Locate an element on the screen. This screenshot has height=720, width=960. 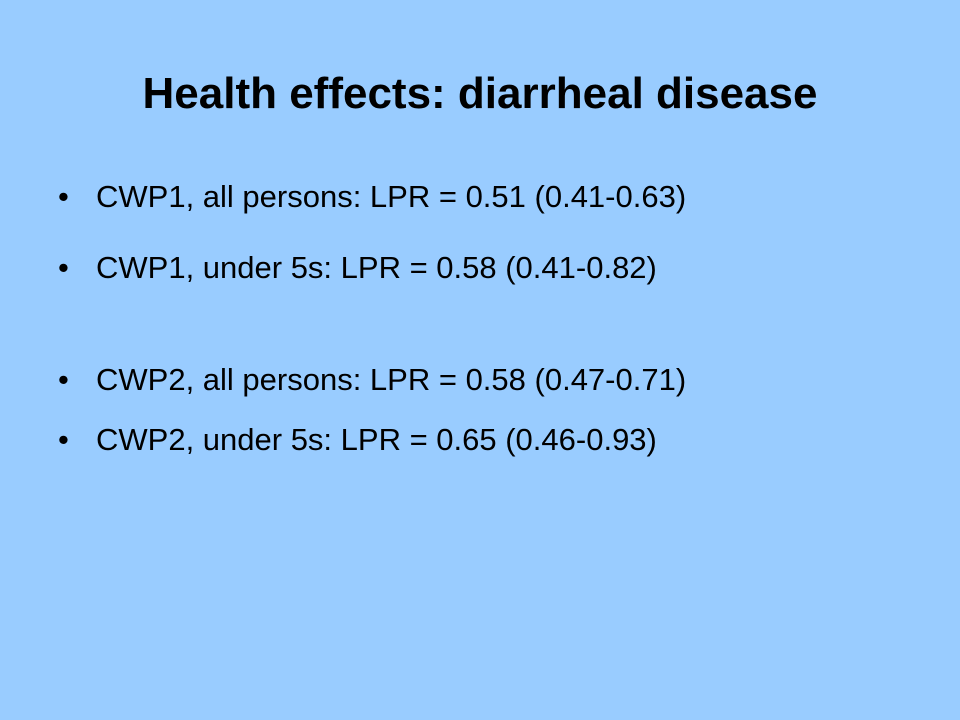
bullet-item: • CWP2, under 5s: LPR = 0.65 (0.46-0.93) is located at coordinates (498, 440).